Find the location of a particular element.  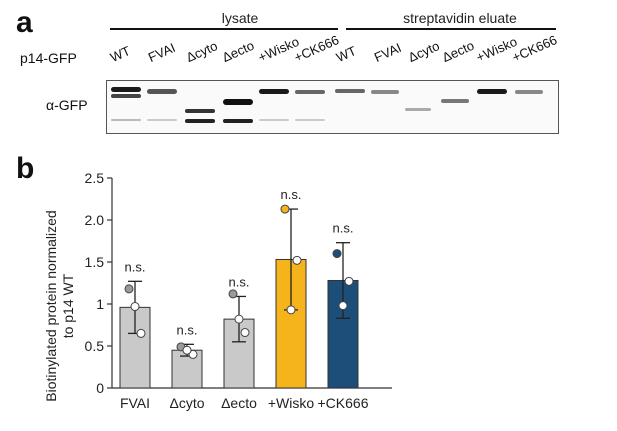

x-tick-label: Δecto is located at coordinates (239, 403).